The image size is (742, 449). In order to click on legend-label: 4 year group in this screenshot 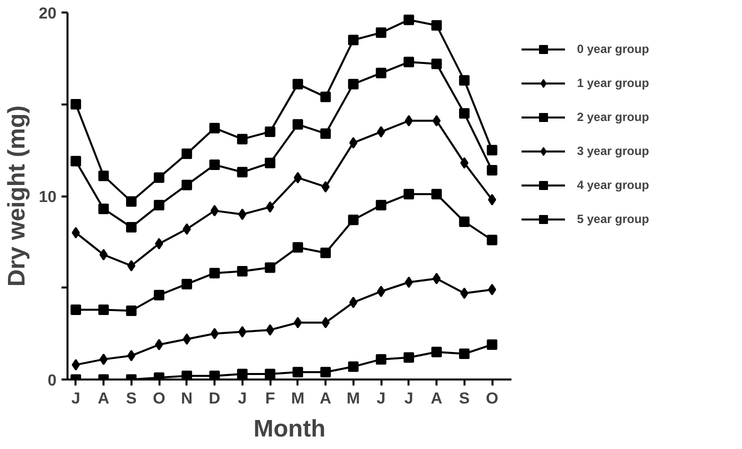, I will do `click(613, 185)`.